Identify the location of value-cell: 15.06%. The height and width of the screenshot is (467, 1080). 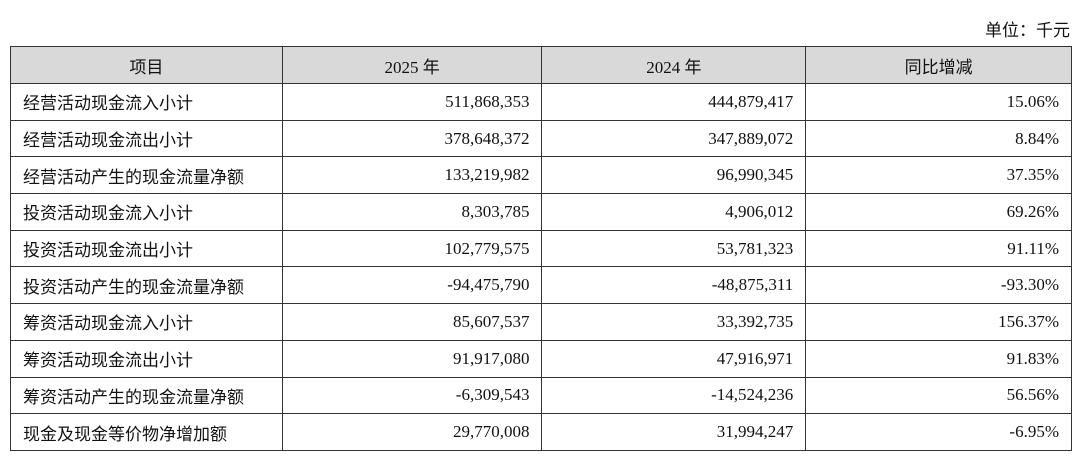
(938, 102).